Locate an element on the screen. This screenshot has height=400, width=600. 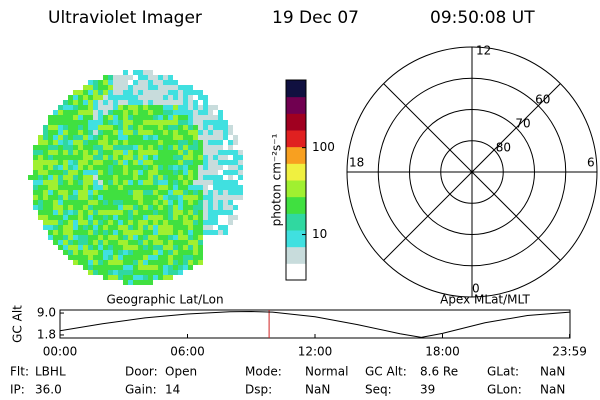
colorbar-segment is located at coordinates (296, 172).